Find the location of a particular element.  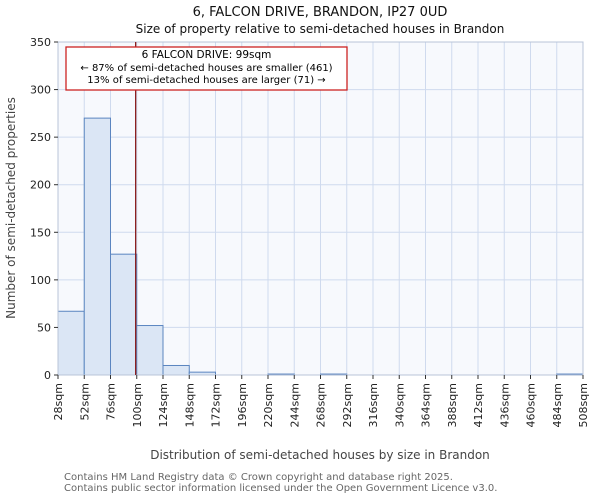

x-tick-label: 100sqm is located at coordinates (137, 405).